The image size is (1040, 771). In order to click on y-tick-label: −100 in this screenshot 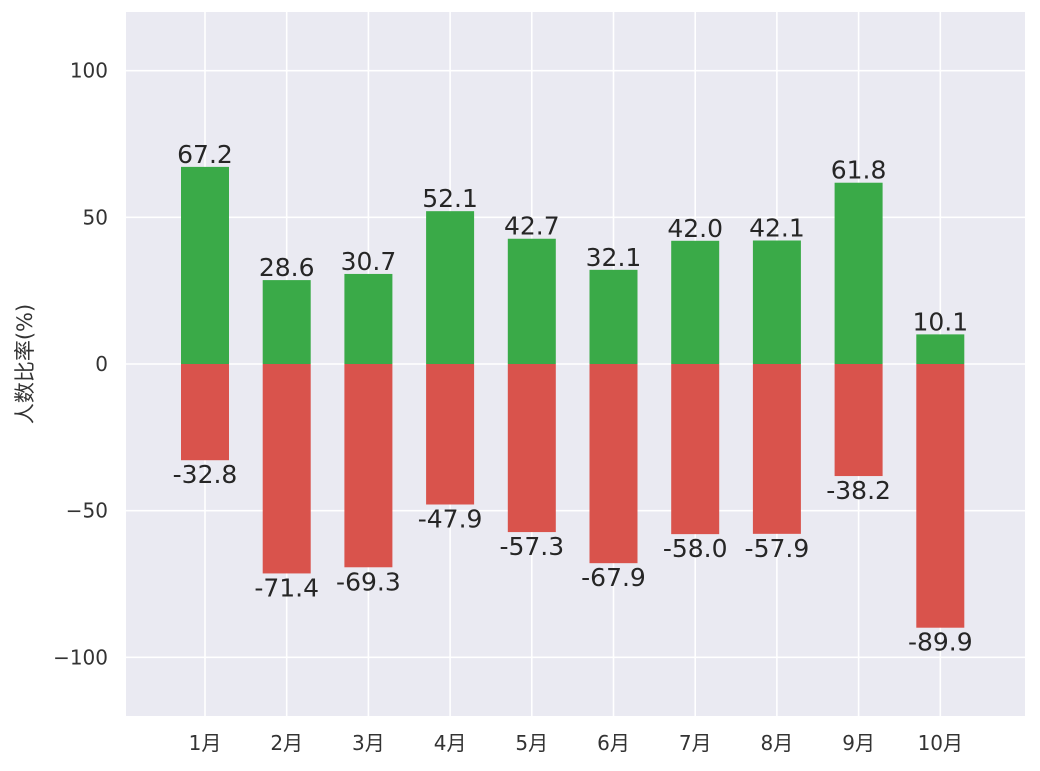, I will do `click(80, 657)`.